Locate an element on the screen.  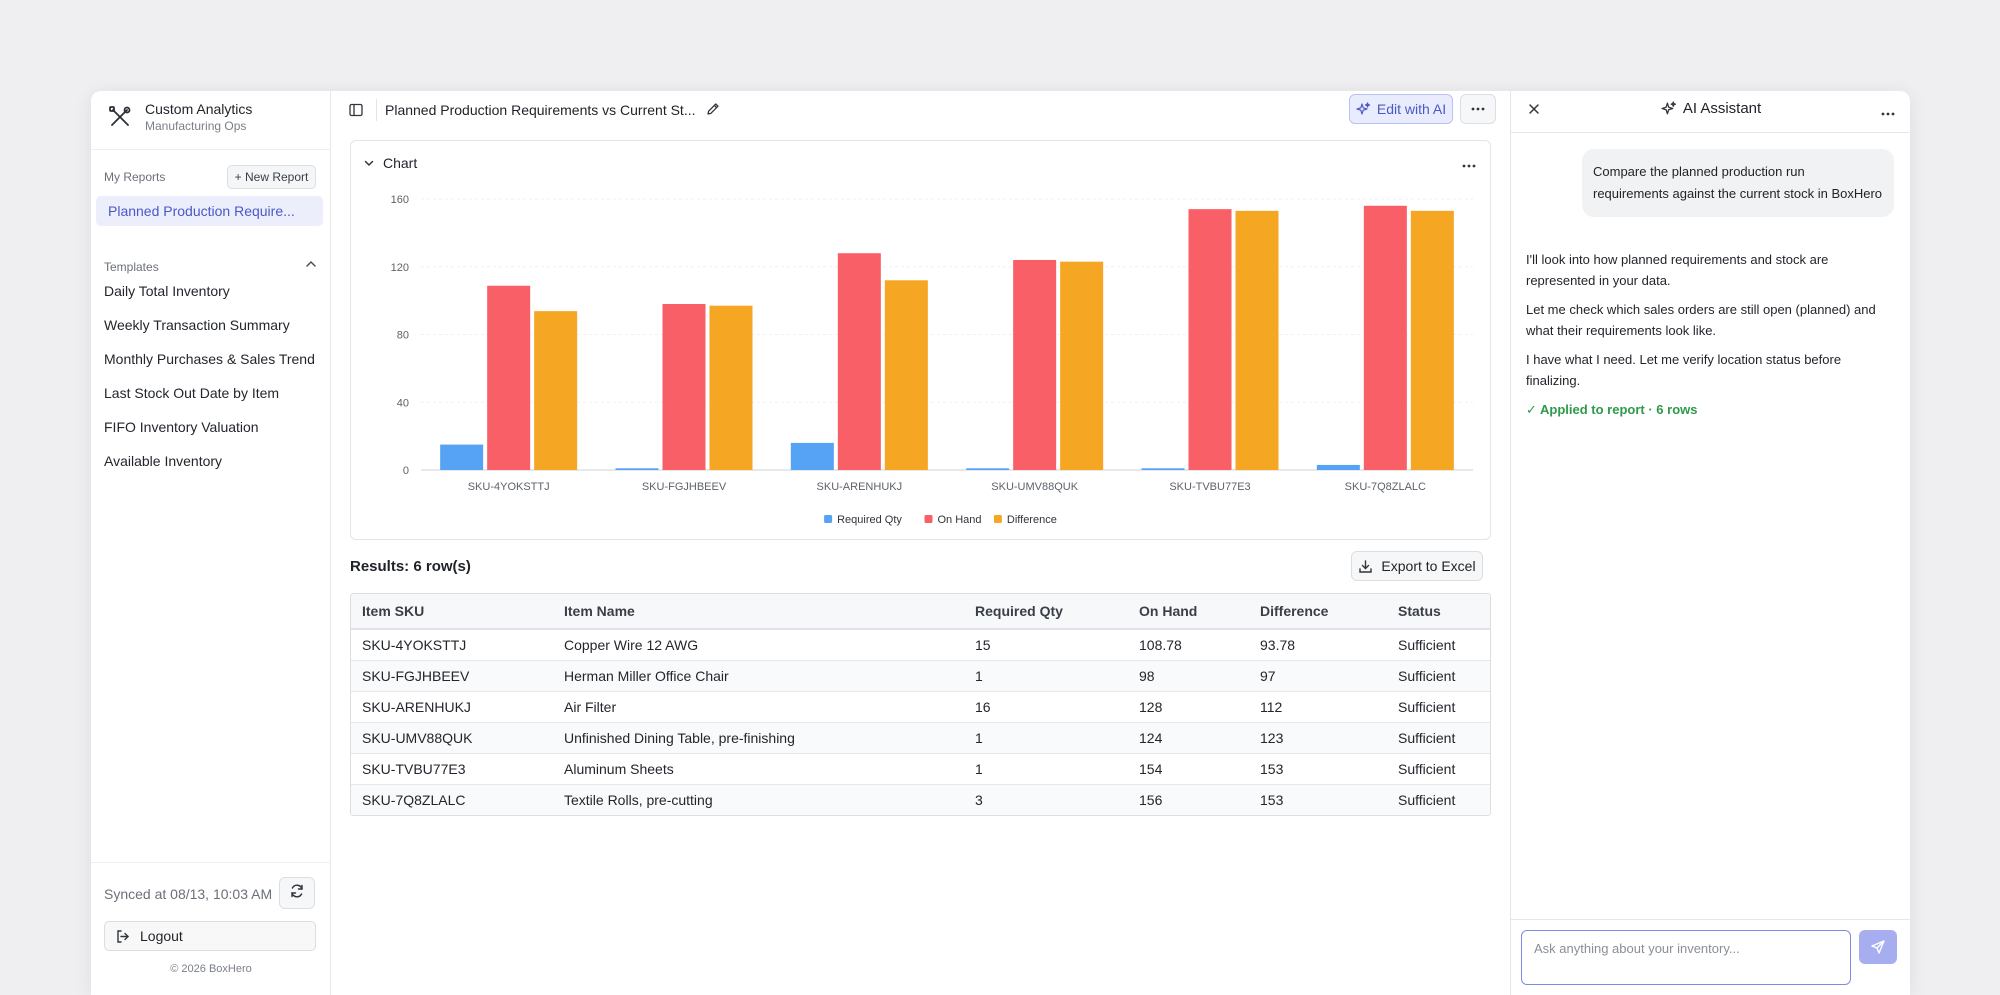
sync-status: Synced at 08/13, 10:03 AM is located at coordinates (188, 894).